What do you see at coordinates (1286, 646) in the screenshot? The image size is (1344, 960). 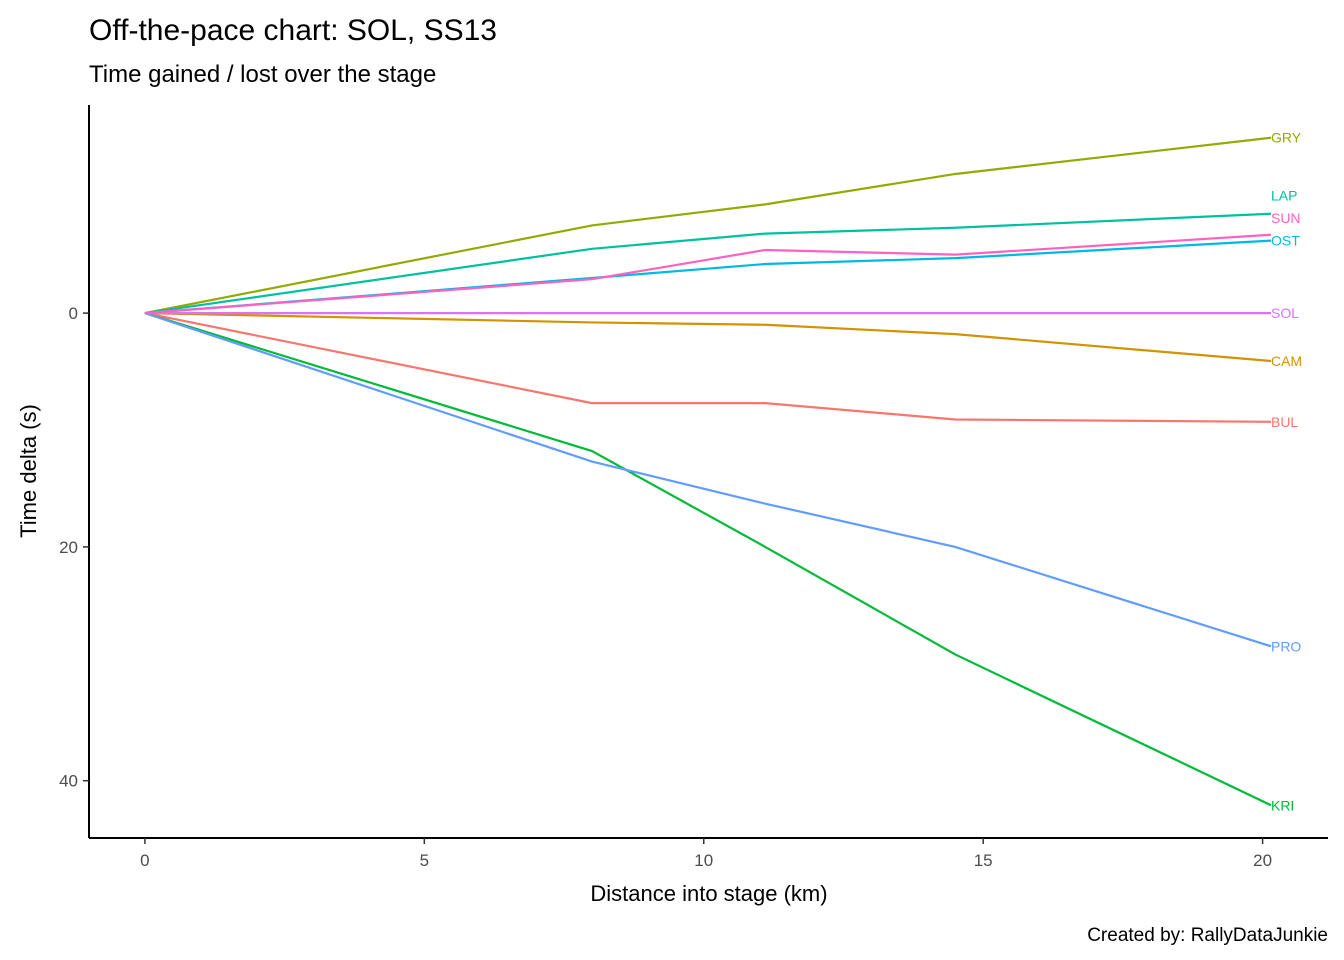 I see `series-label-pro: PRO` at bounding box center [1286, 646].